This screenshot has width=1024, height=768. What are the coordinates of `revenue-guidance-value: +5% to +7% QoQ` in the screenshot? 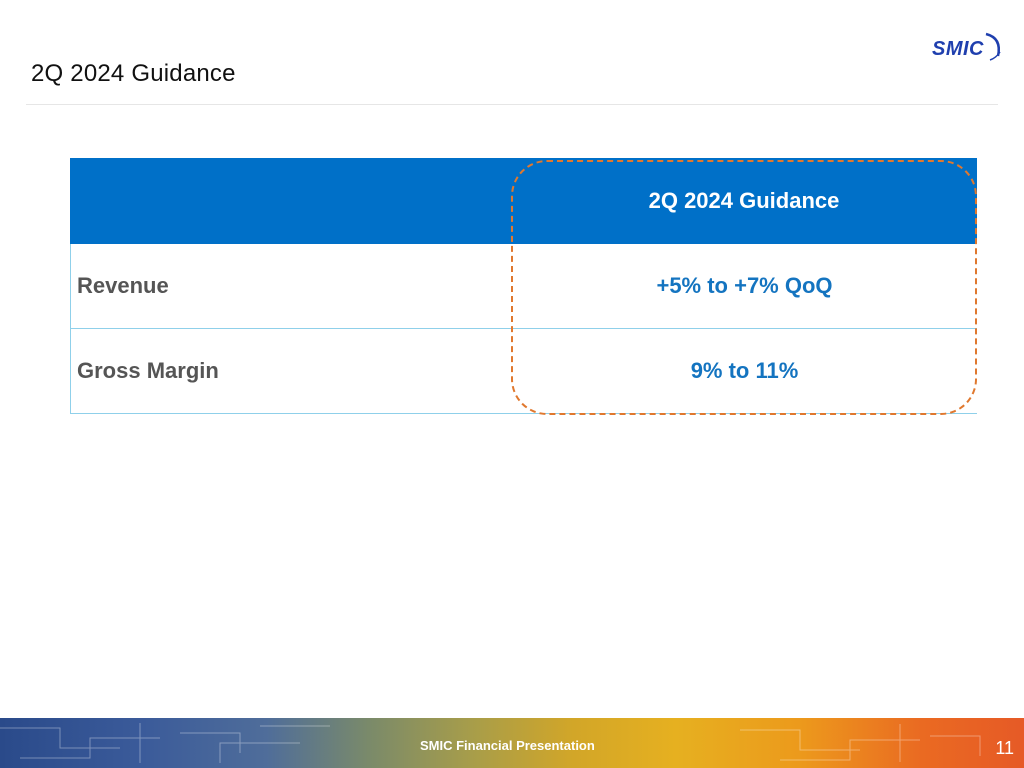 It's located at (744, 285).